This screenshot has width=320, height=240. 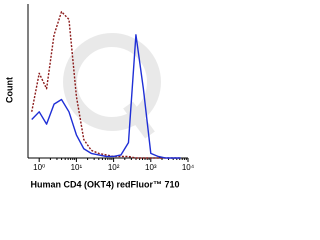 What do you see at coordinates (9, 90) in the screenshot?
I see `y-axis-title: Count` at bounding box center [9, 90].